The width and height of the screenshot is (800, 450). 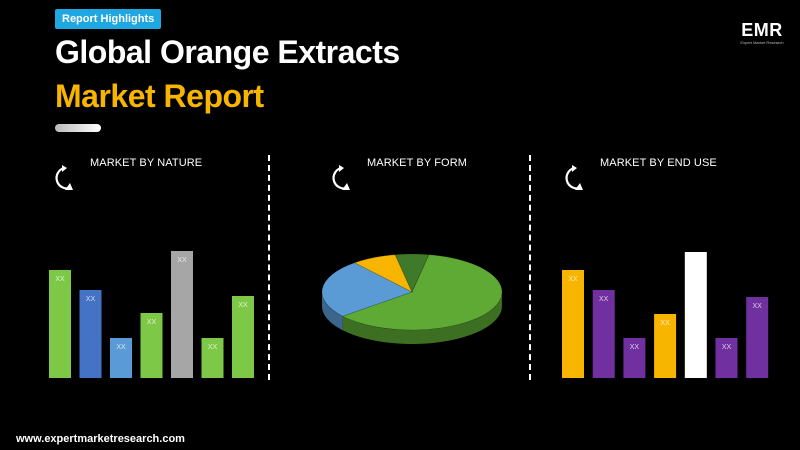 I want to click on emr-logo: EMR Expert Market Research, so click(x=762, y=32).